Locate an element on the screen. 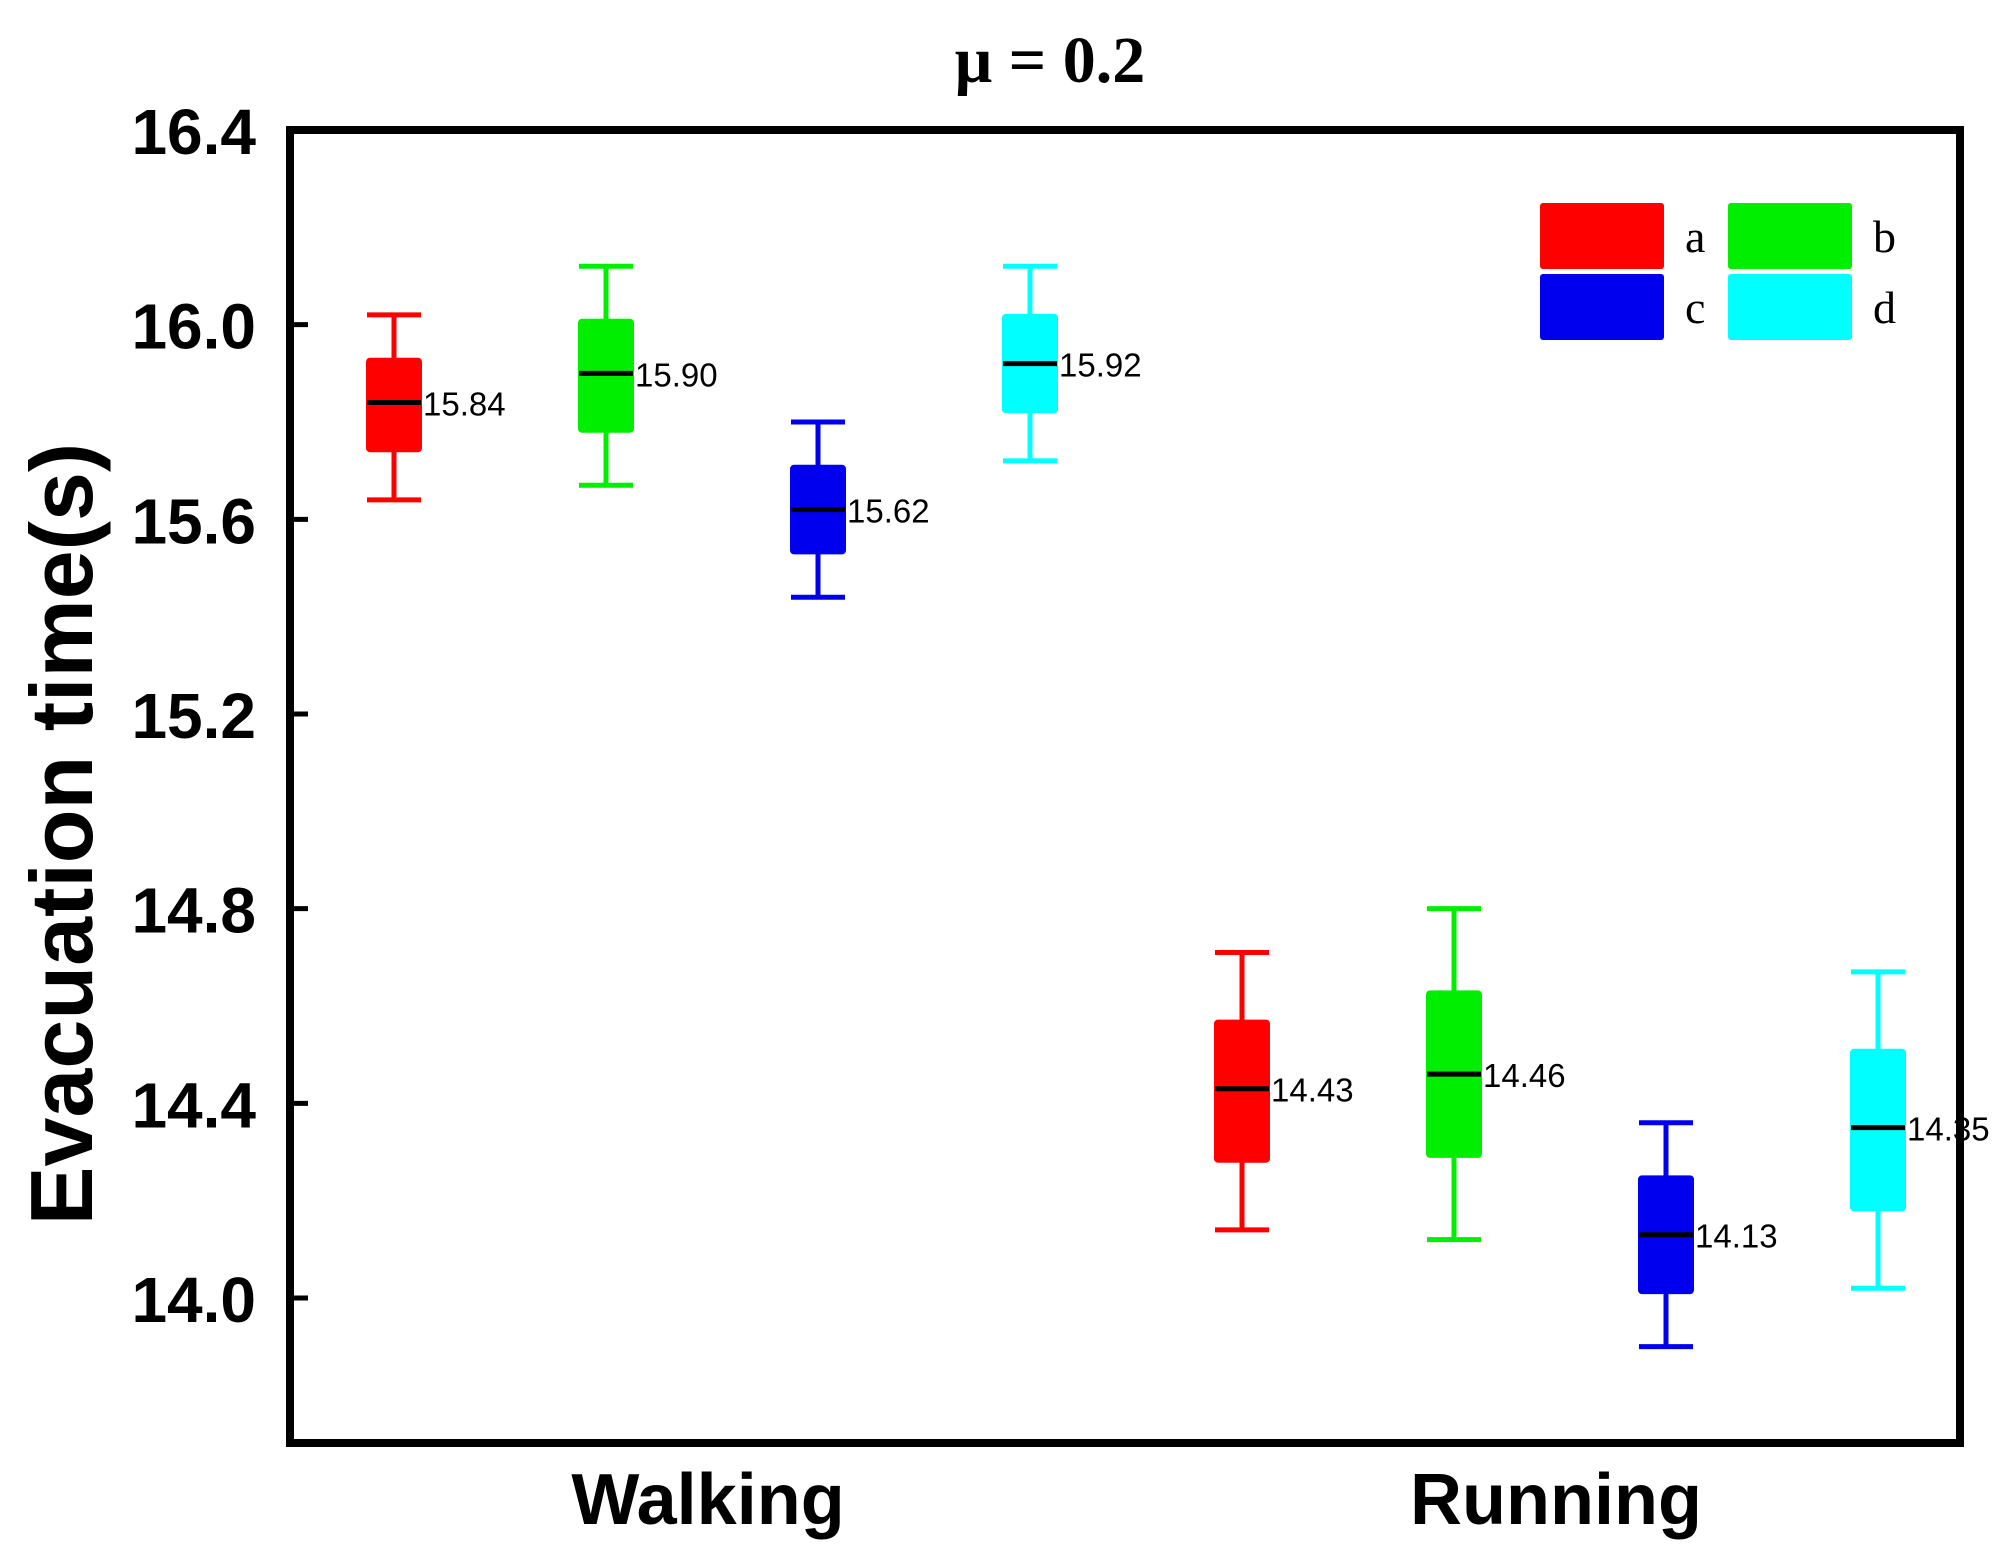 The height and width of the screenshot is (1561, 2002). legend-label: d is located at coordinates (1884, 307).